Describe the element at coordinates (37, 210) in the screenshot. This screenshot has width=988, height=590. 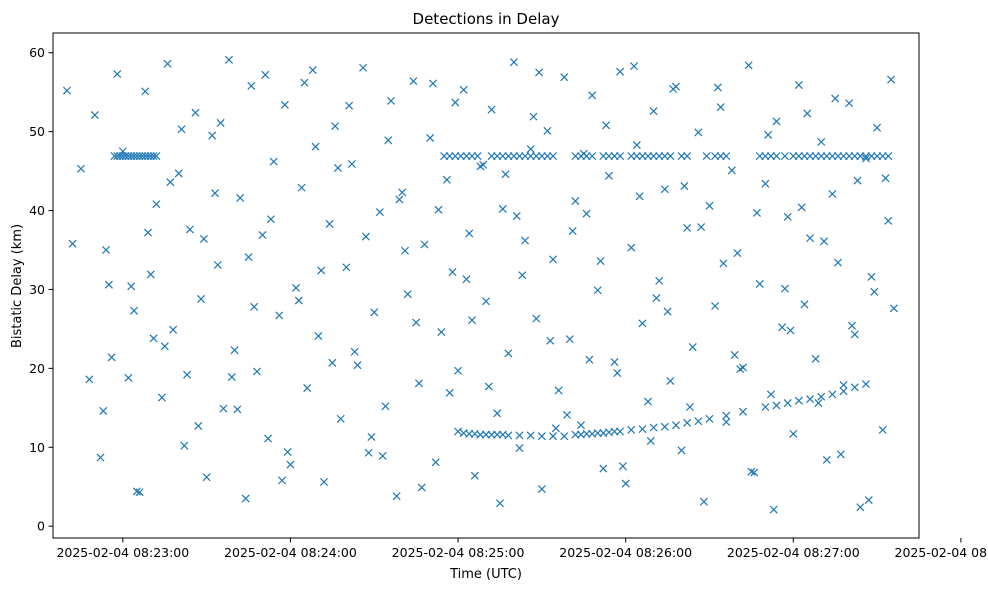
I see `y-tick-label: 40` at that location.